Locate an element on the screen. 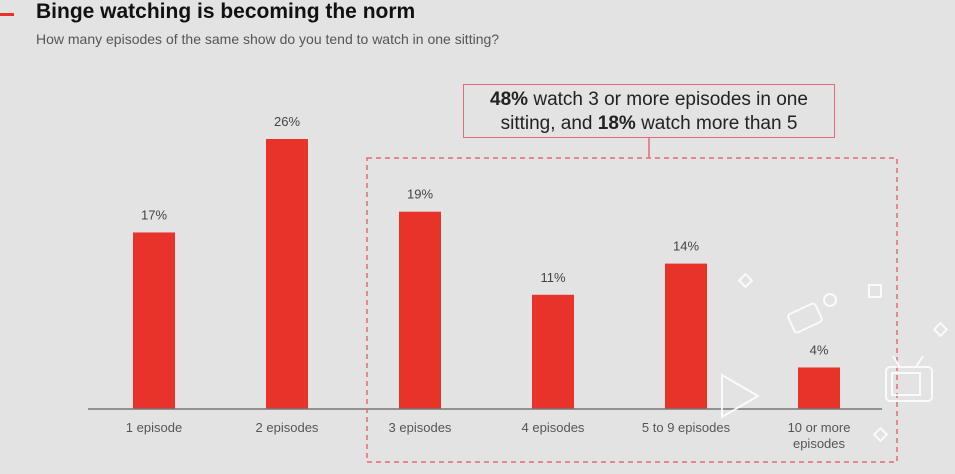 This screenshot has height=474, width=955. category-label-5-to-9-episodes: 5 to 9 episodes is located at coordinates (686, 427).